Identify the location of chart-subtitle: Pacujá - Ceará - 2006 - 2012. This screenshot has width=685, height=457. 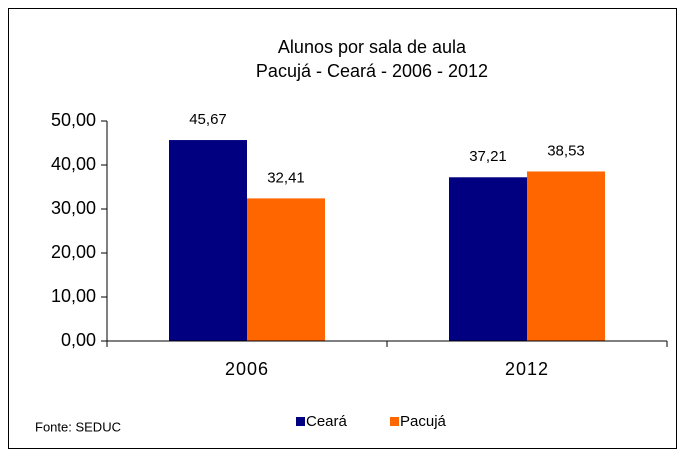
(372, 71).